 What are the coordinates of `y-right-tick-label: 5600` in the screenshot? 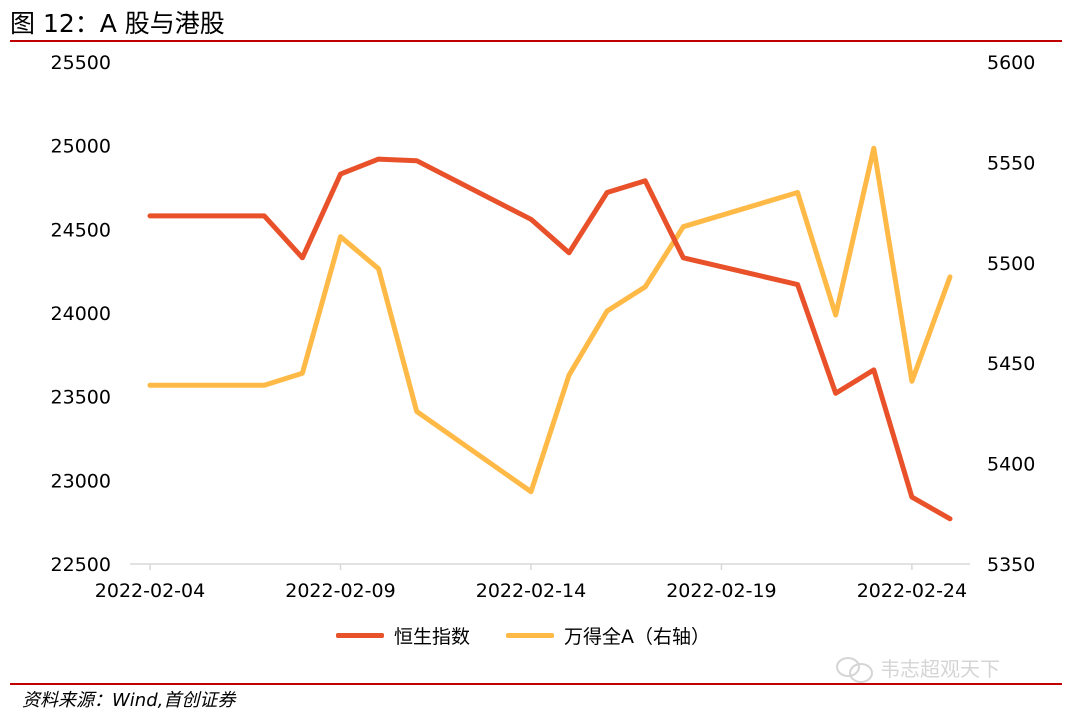 It's located at (1011, 63).